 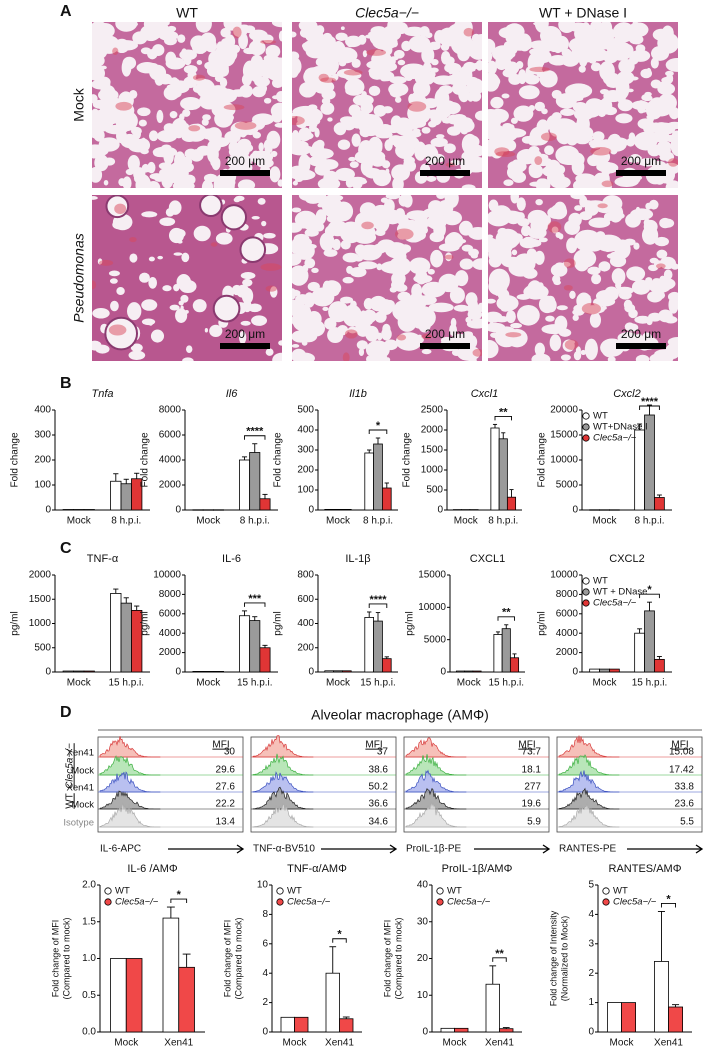 I want to click on y-tick-label: 2500, so click(x=432, y=410).